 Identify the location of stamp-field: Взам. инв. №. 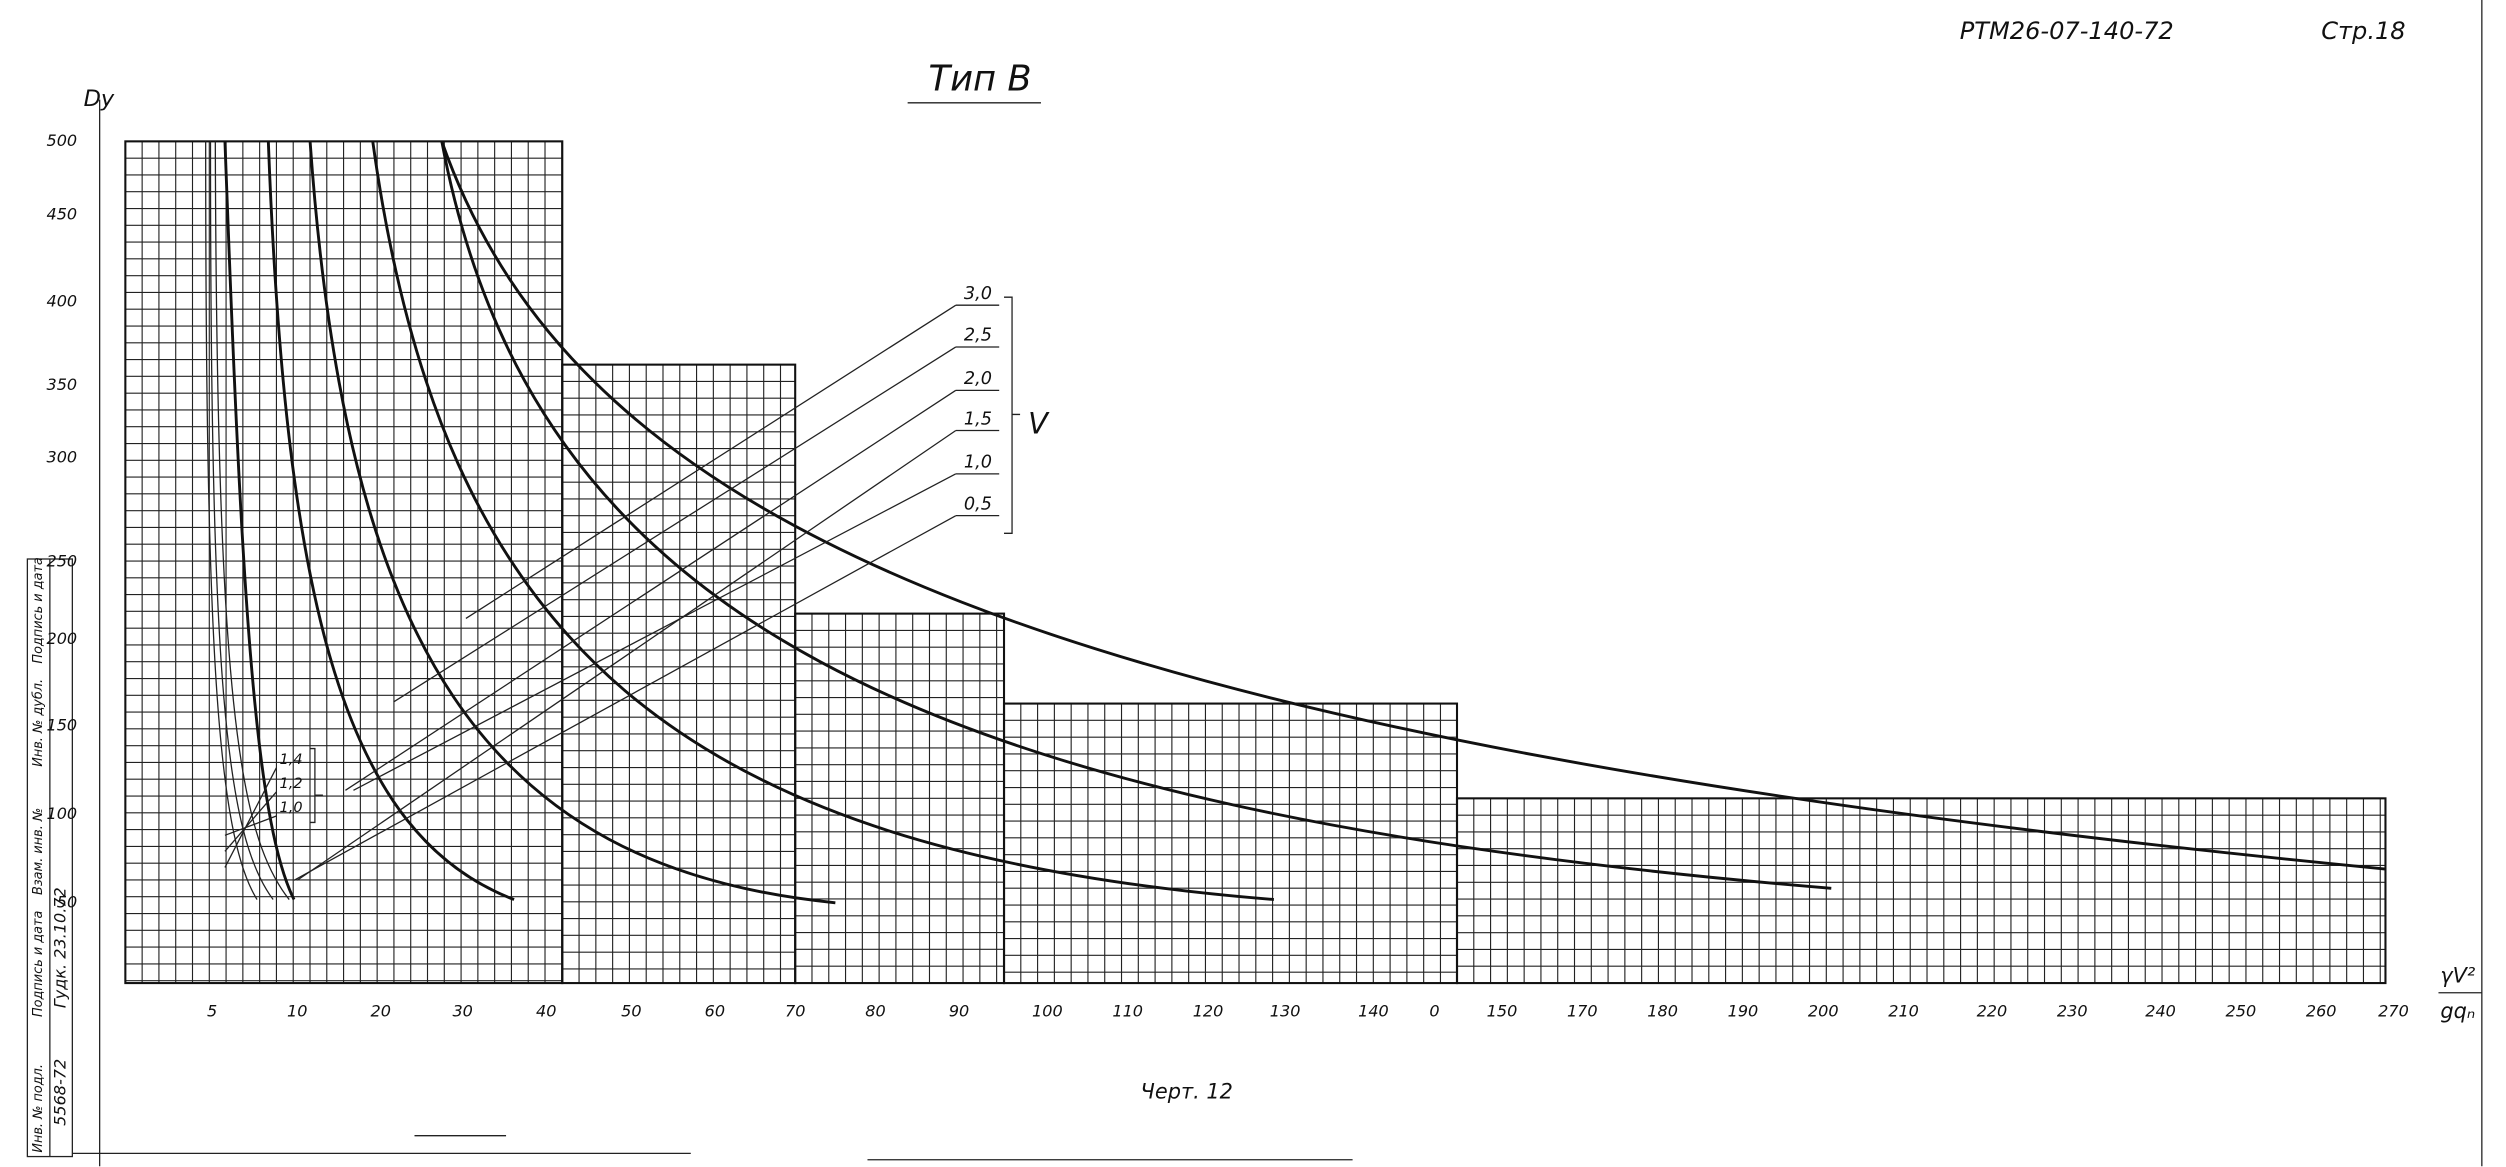
(38, 851).